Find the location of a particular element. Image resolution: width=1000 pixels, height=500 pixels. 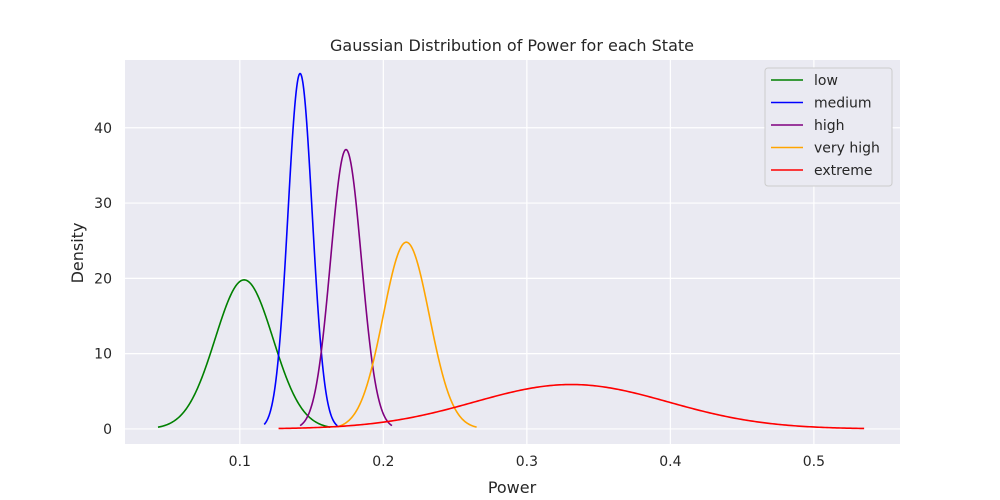

legend-label: low is located at coordinates (826, 81).